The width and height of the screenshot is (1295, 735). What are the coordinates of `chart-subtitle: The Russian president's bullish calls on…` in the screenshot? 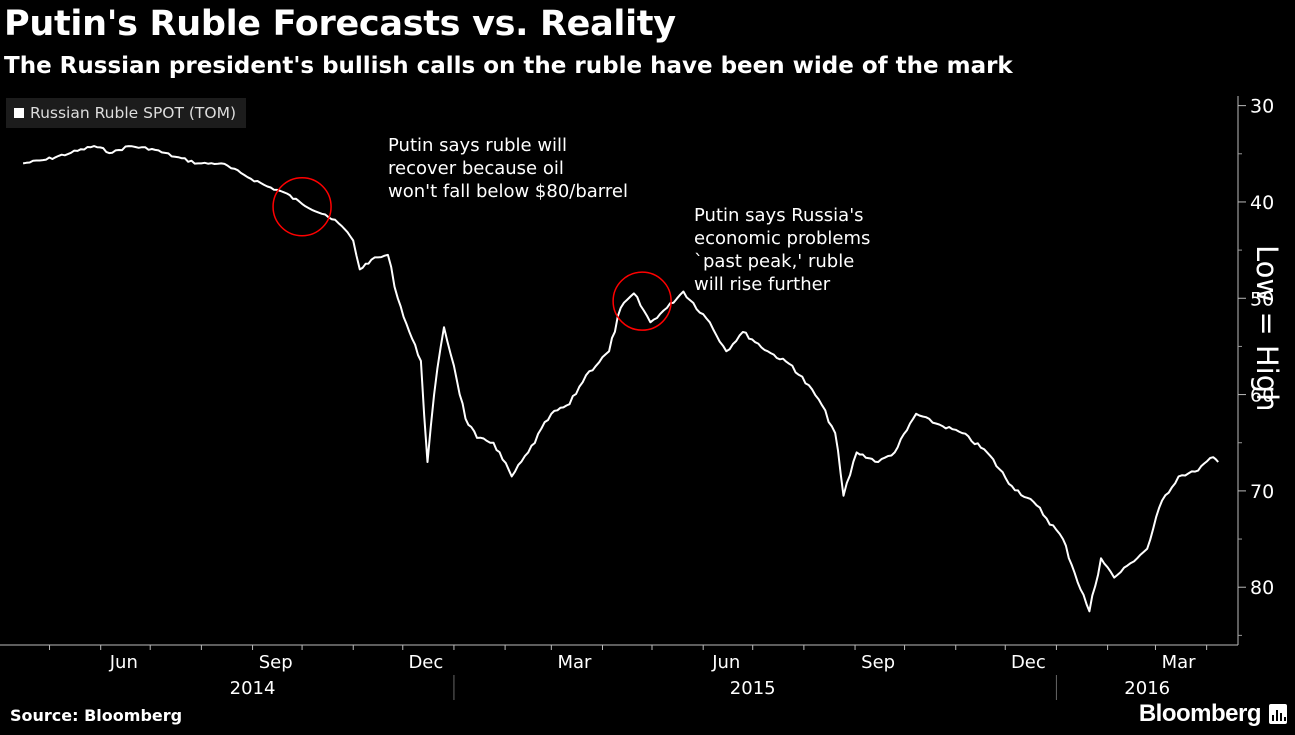 It's located at (508, 66).